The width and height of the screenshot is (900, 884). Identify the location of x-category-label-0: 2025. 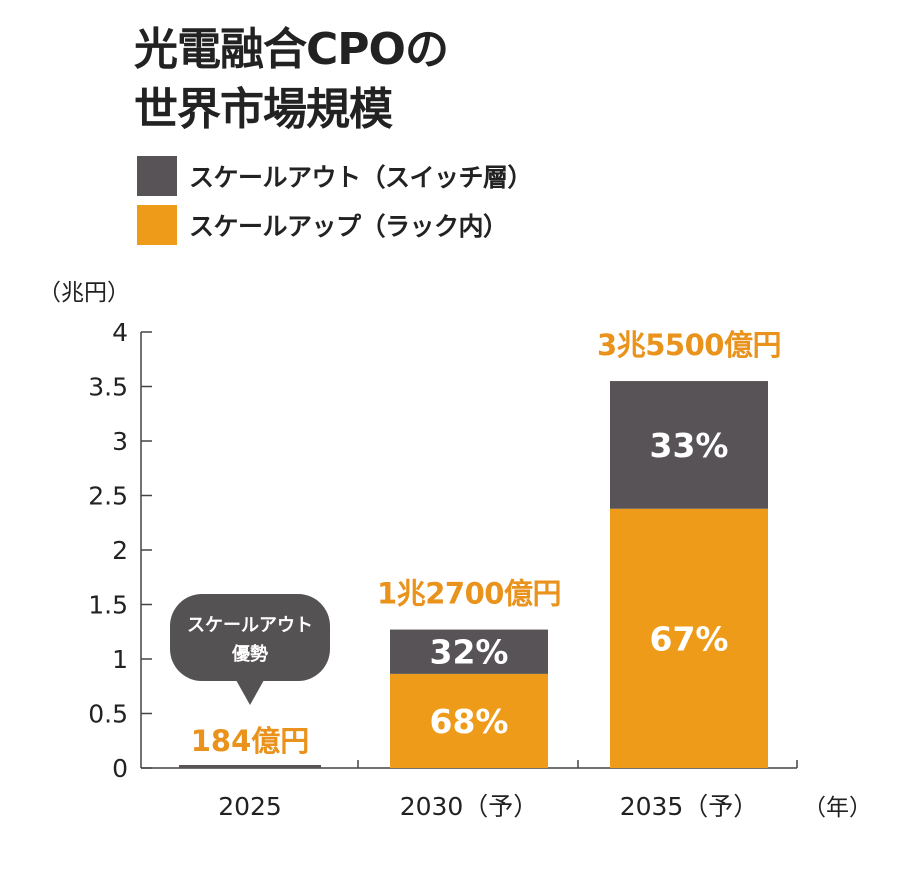
(250, 806).